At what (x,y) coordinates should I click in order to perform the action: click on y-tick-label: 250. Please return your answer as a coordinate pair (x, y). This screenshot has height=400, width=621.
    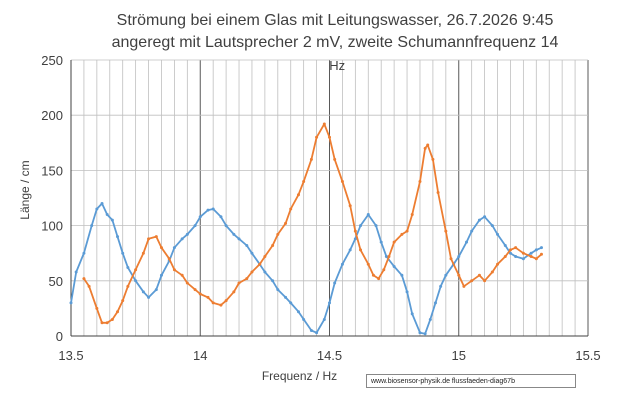
    Looking at the image, I should click on (52, 60).